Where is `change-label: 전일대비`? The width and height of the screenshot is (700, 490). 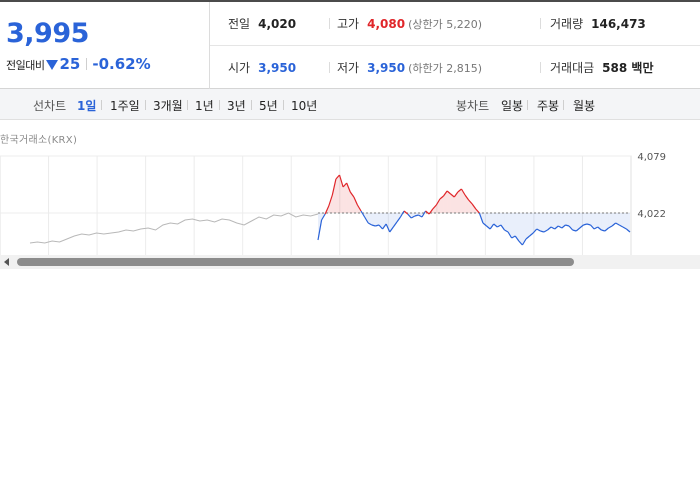
change-label: 전일대비 is located at coordinates (25, 65).